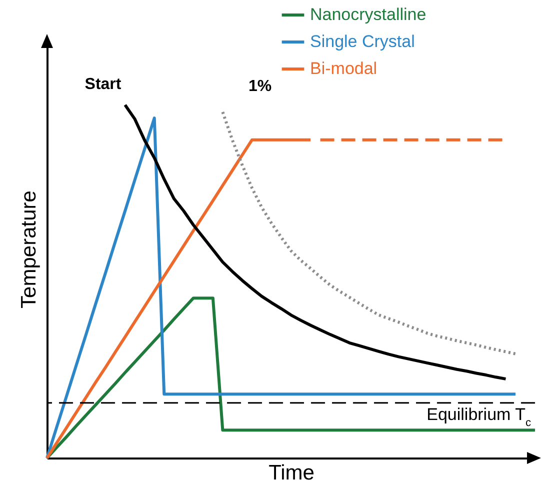 This screenshot has width=542, height=484. Describe the element at coordinates (362, 41) in the screenshot. I see `legend-label: Single Crystal` at that location.